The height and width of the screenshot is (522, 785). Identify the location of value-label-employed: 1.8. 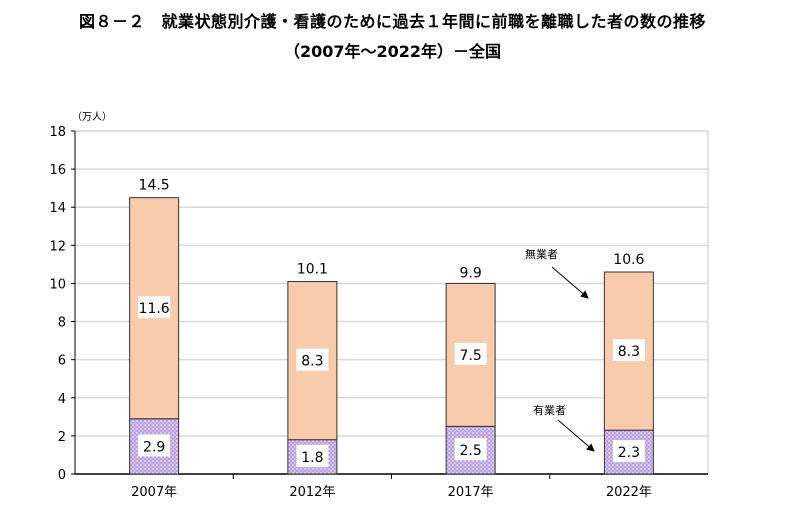
(312, 458).